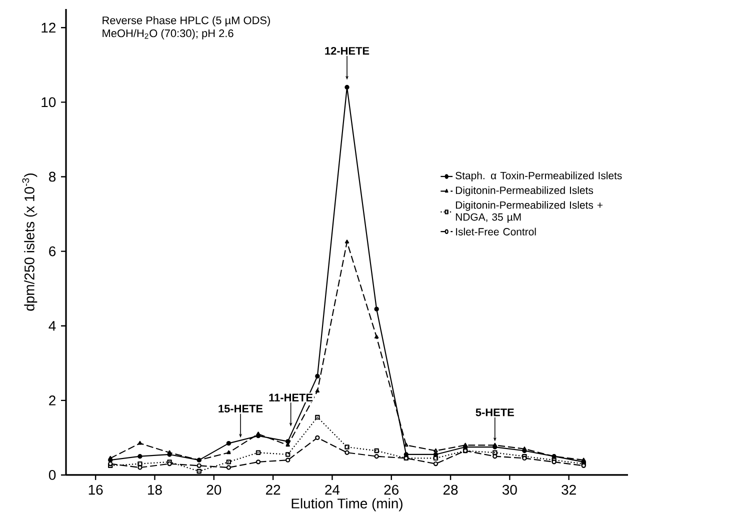 This screenshot has width=737, height=520. Describe the element at coordinates (155, 489) in the screenshot. I see `x-tick-label: 18` at that location.